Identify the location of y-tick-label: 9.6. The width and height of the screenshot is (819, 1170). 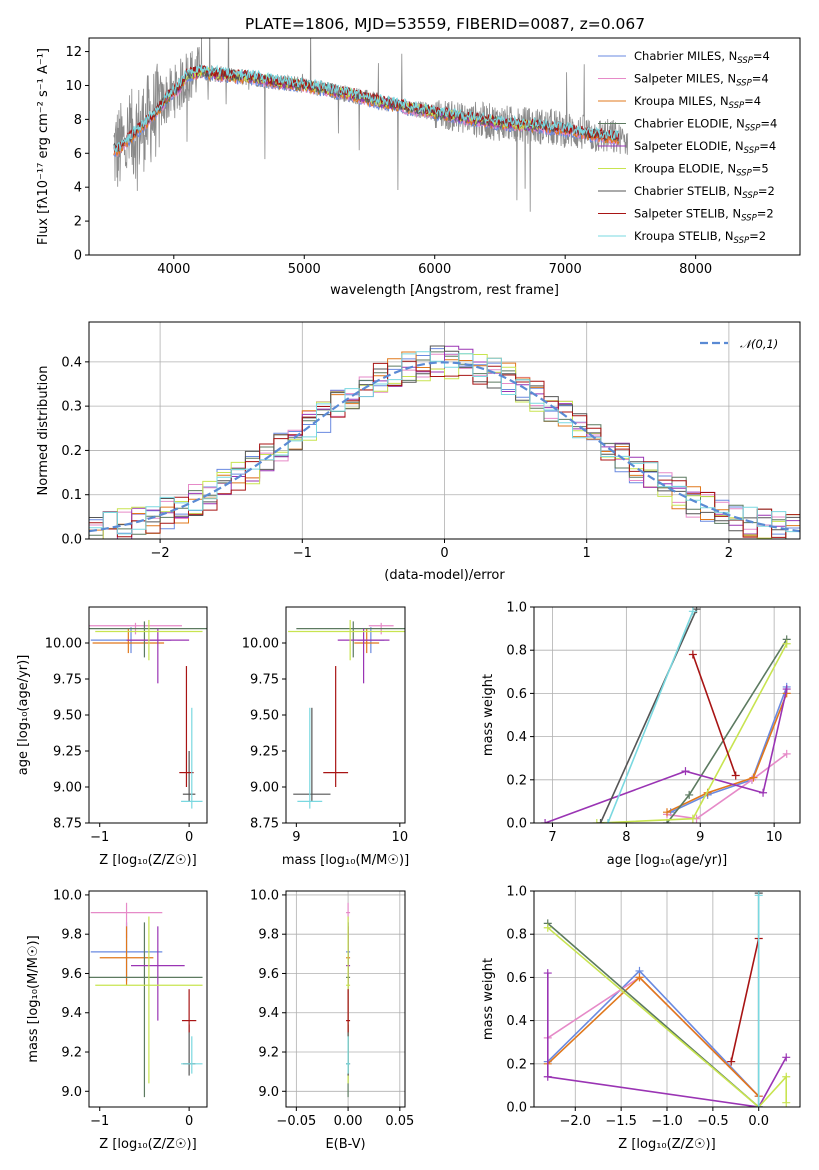
(71, 974).